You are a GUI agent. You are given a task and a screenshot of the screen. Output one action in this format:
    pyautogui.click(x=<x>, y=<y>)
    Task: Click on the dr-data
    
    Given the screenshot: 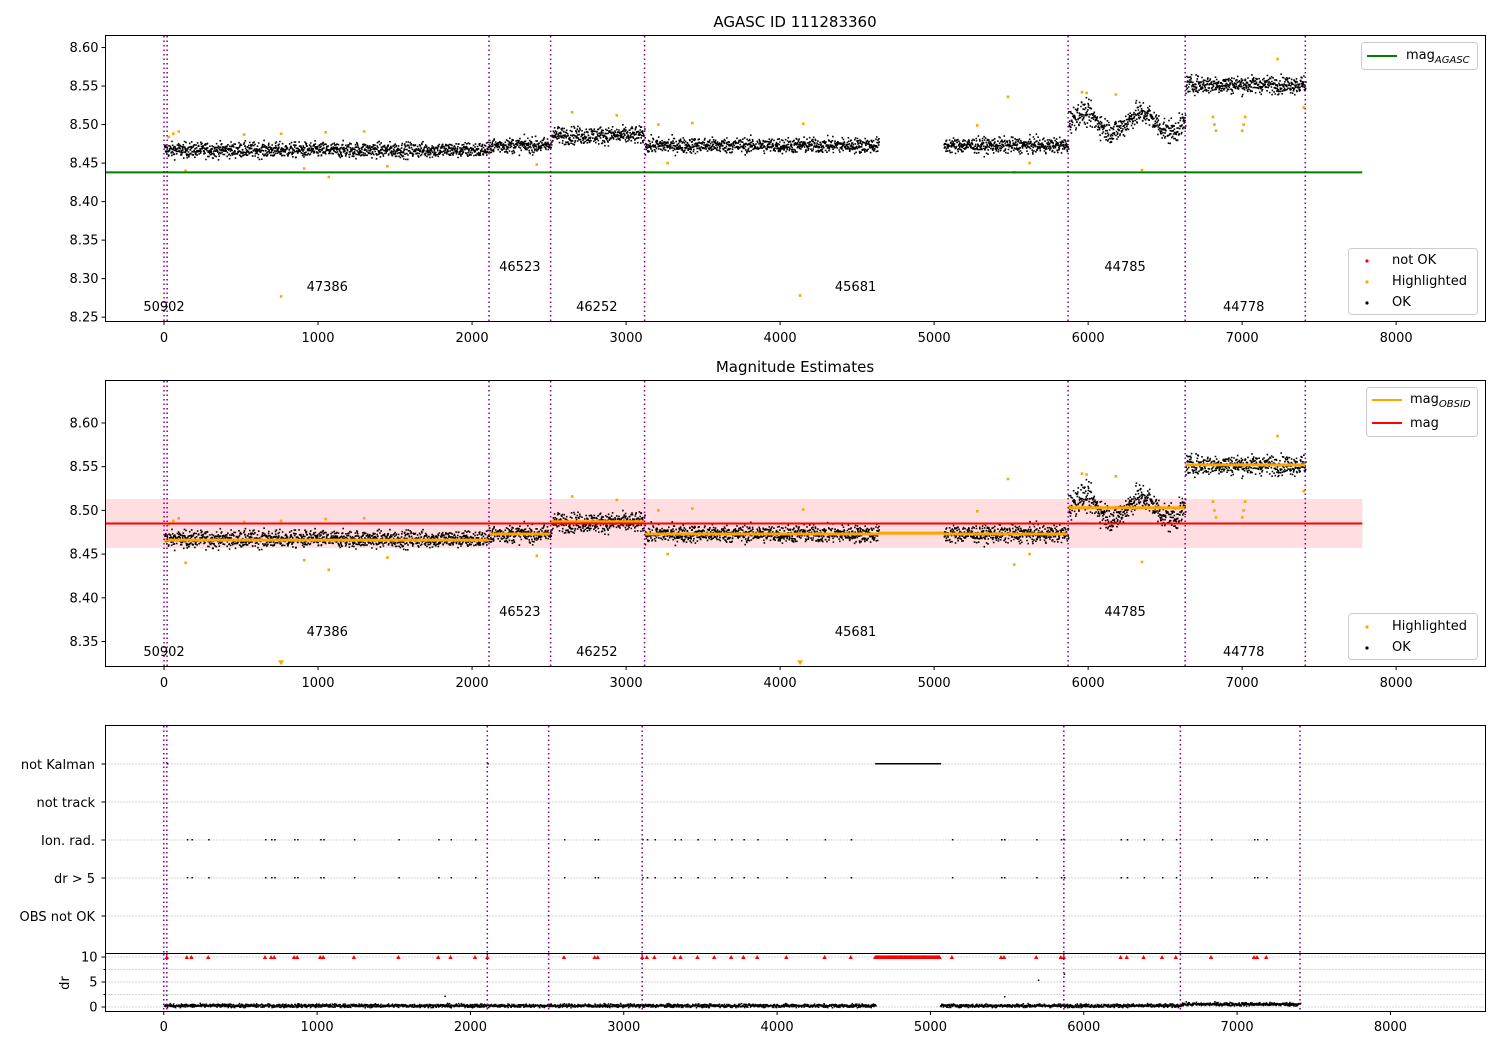 What is the action you would take?
    pyautogui.click(x=732, y=982)
    